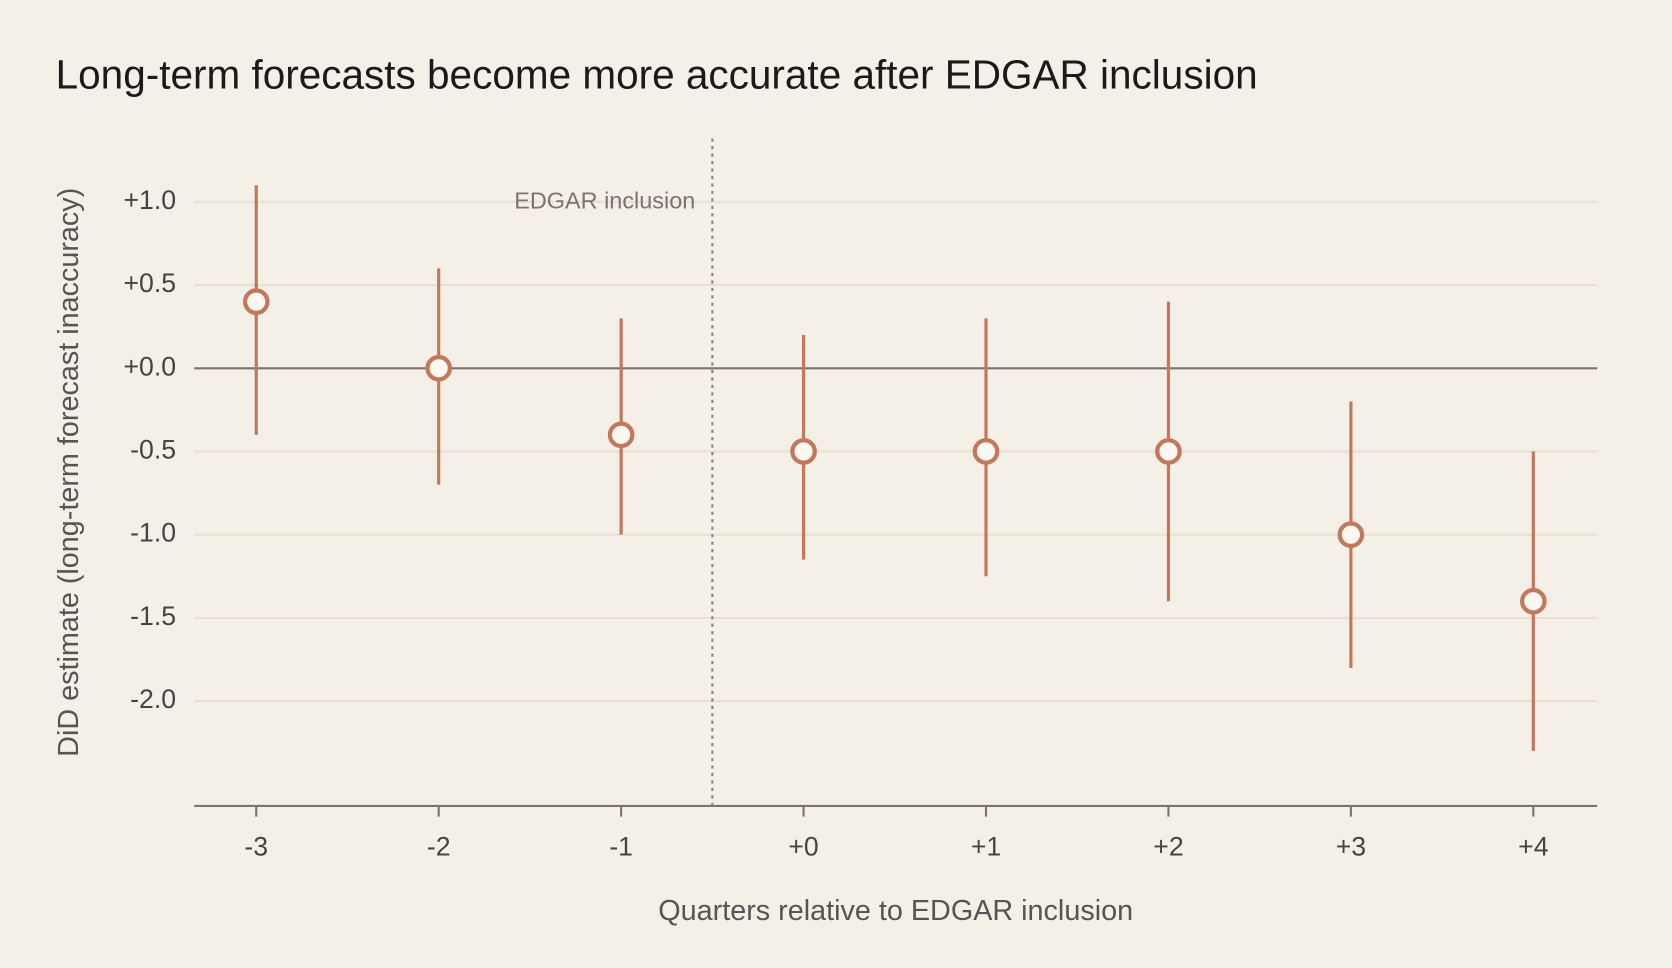 This screenshot has height=968, width=1672. What do you see at coordinates (256, 847) in the screenshot?
I see `x-tick-label: -3` at bounding box center [256, 847].